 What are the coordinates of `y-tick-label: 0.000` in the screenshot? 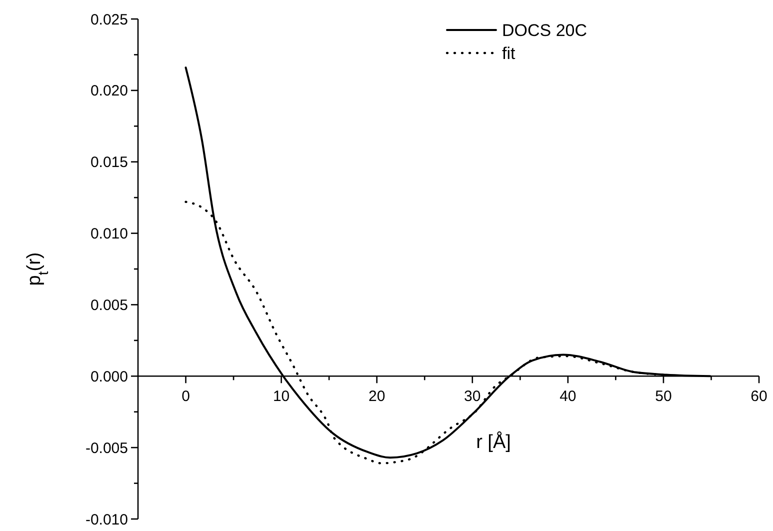 It's located at (109, 377).